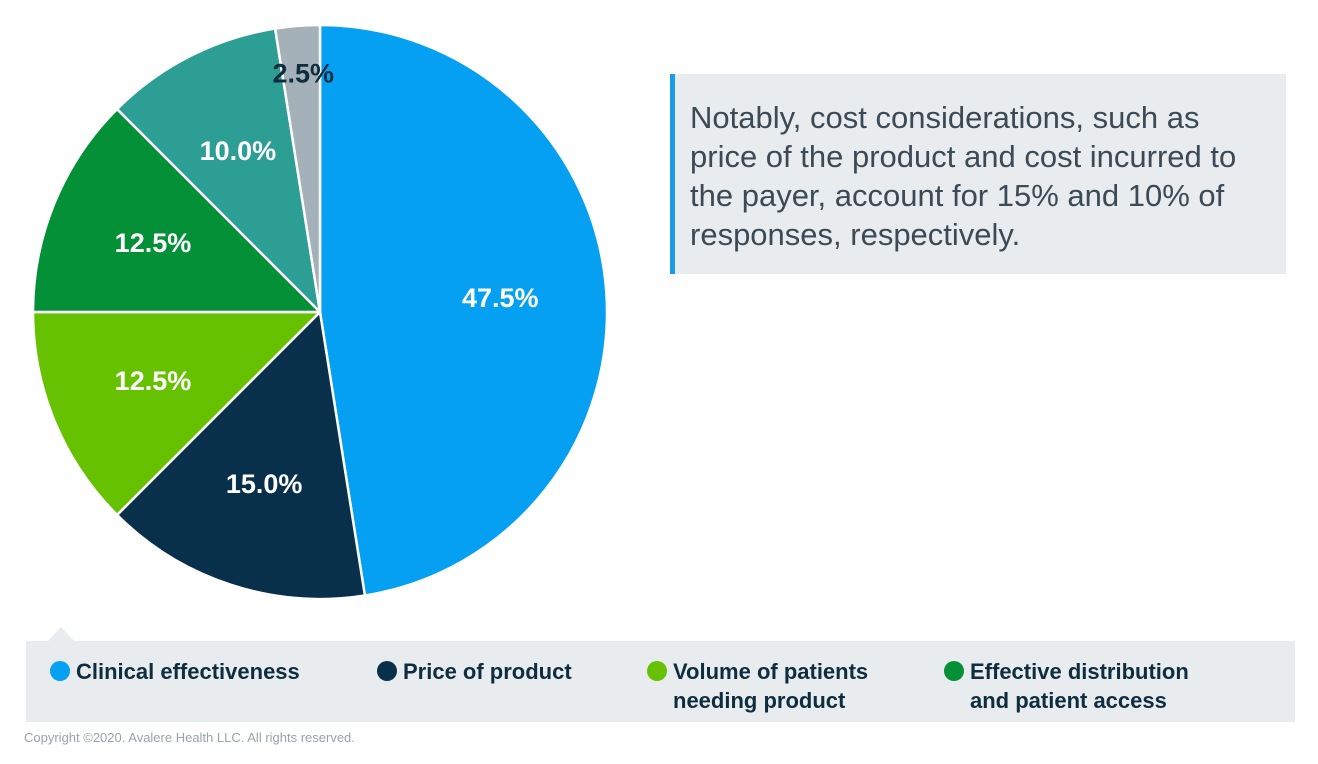  I want to click on slice-label: 10.0%, so click(238, 151).